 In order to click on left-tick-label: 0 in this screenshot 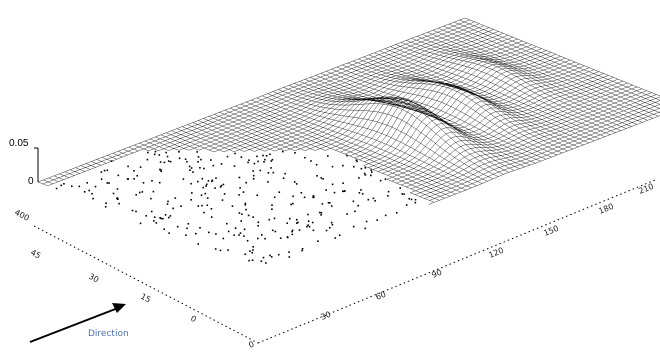, I will do `click(193, 319)`.